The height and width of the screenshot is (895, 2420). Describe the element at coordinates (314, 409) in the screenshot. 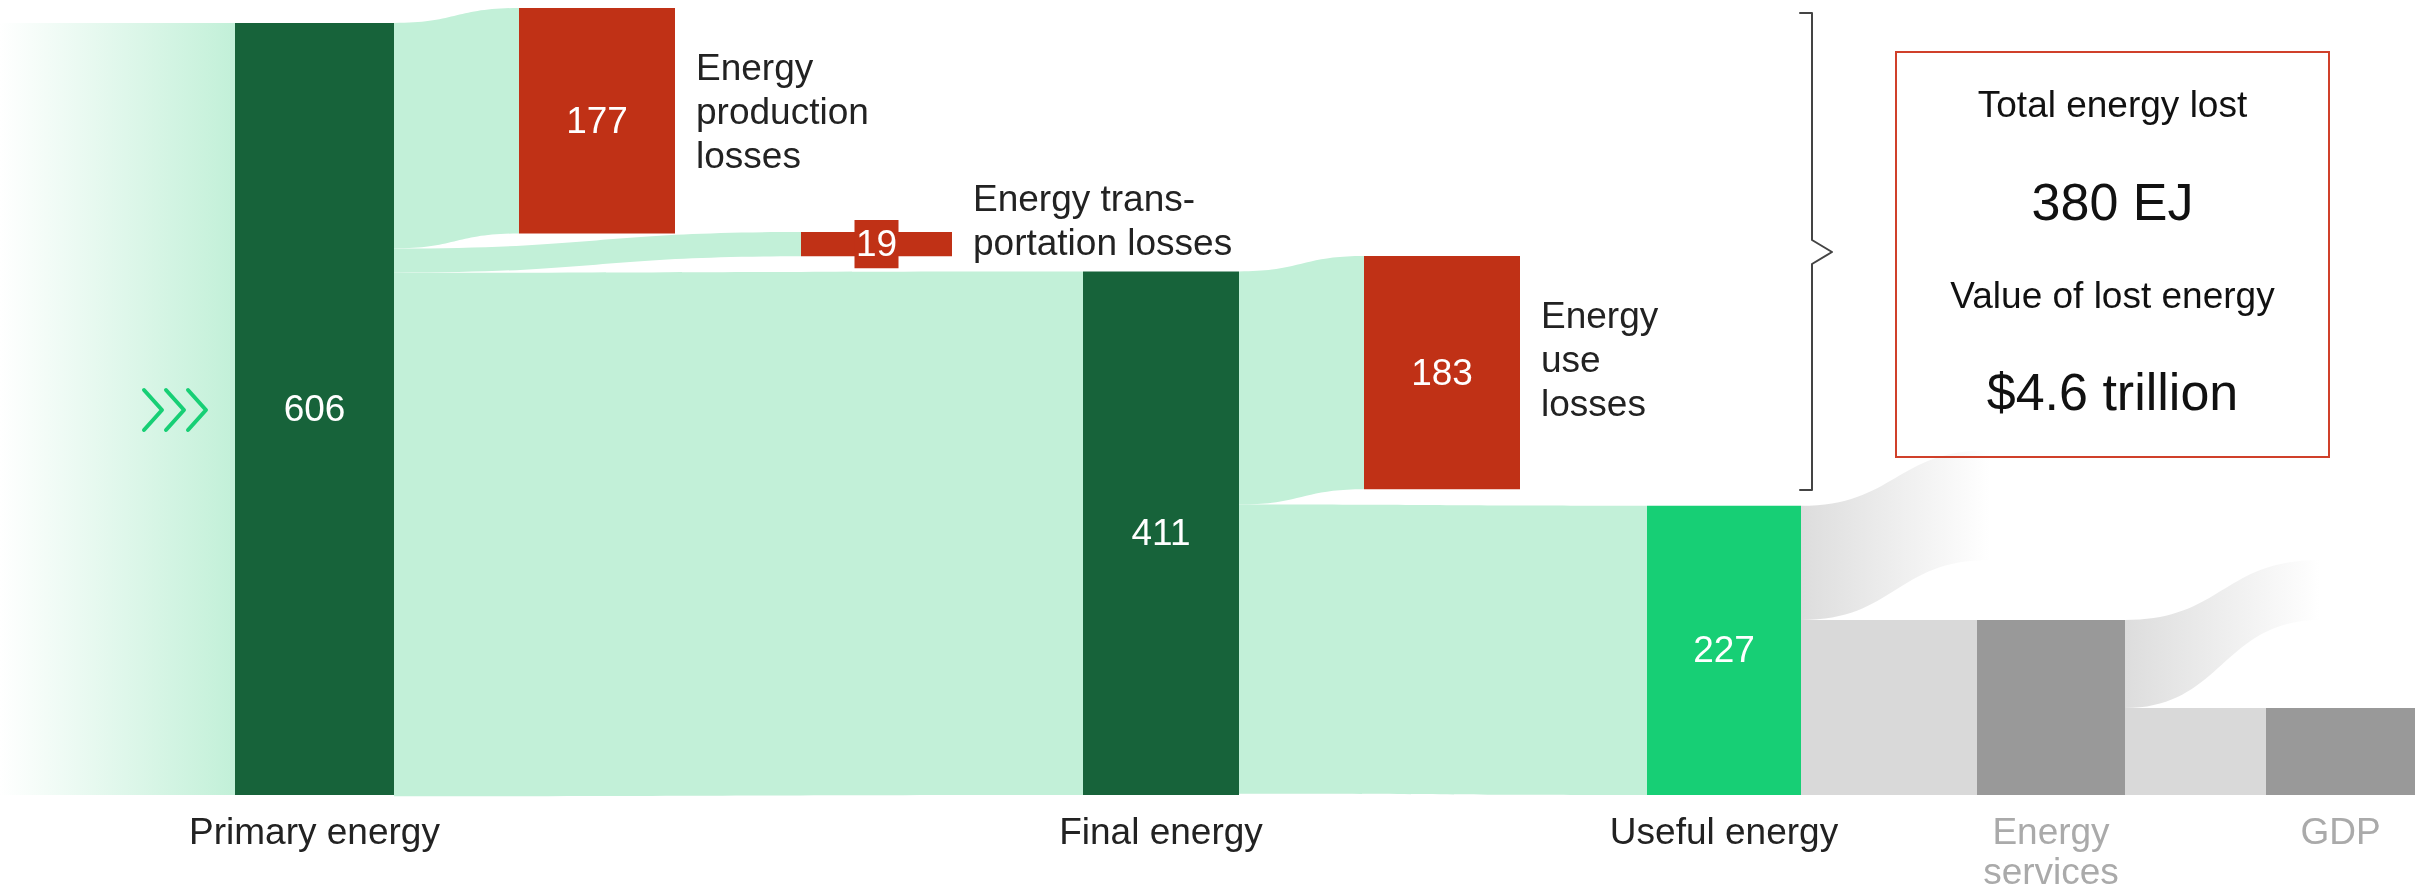

I see `data-label: 606` at that location.